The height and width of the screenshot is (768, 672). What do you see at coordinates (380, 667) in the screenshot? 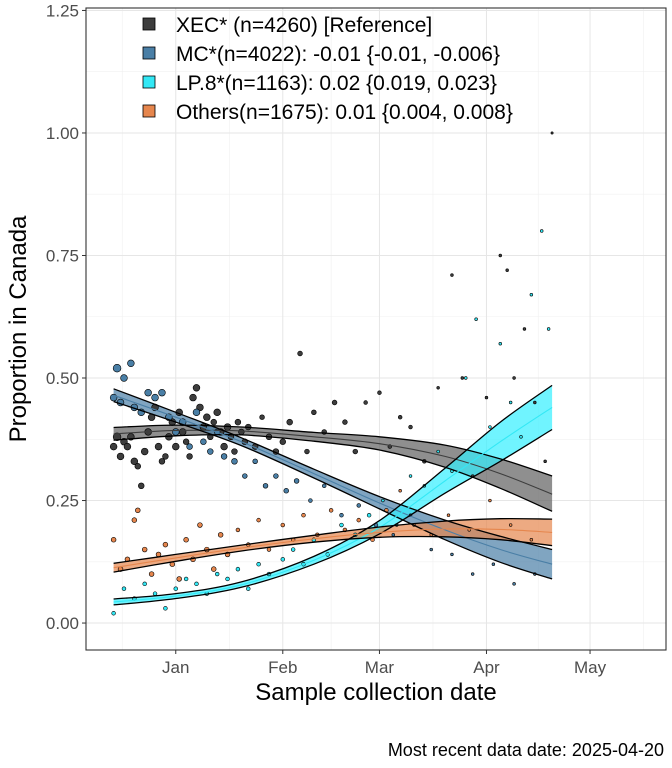
I see `x-tick-label: Mar` at bounding box center [380, 667].